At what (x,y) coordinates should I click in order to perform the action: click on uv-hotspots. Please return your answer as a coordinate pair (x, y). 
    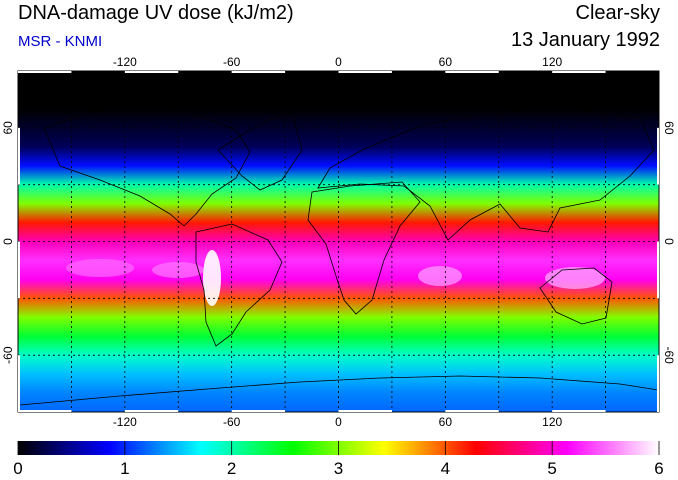
    Looking at the image, I should click on (335, 278).